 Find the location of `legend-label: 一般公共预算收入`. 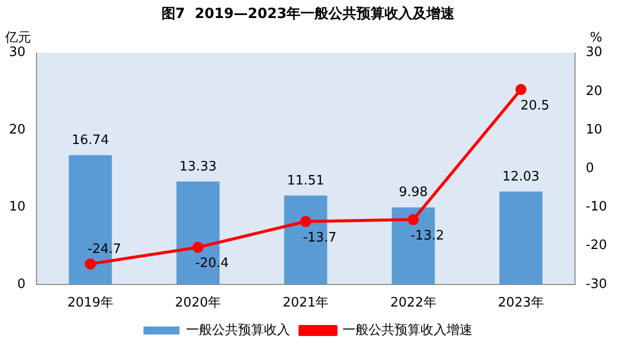

legend-label: 一般公共预算收入 is located at coordinates (238, 330).